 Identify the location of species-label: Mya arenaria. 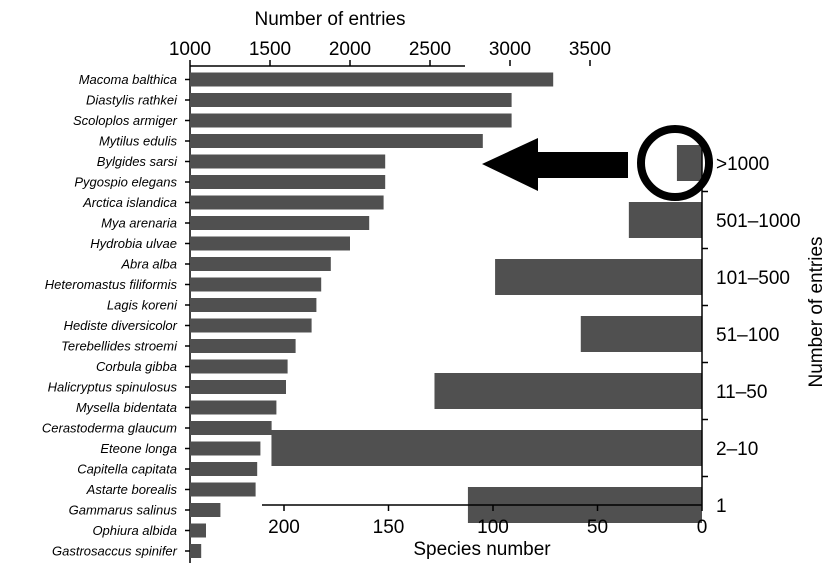
(139, 223).